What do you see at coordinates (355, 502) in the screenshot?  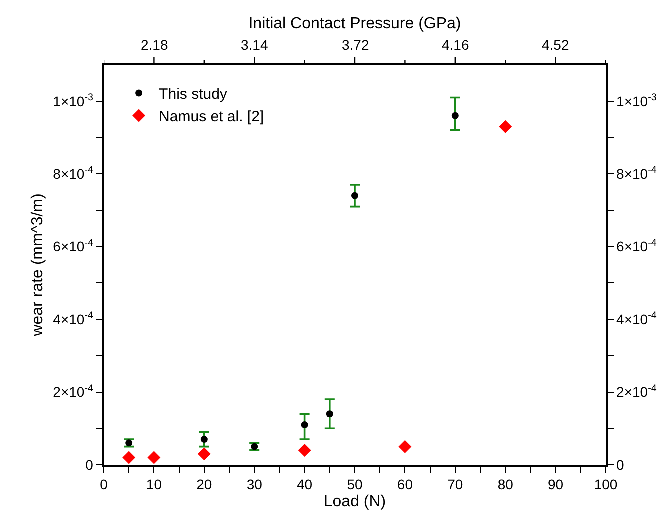 I see `x-axis-title: Load (N)` at bounding box center [355, 502].